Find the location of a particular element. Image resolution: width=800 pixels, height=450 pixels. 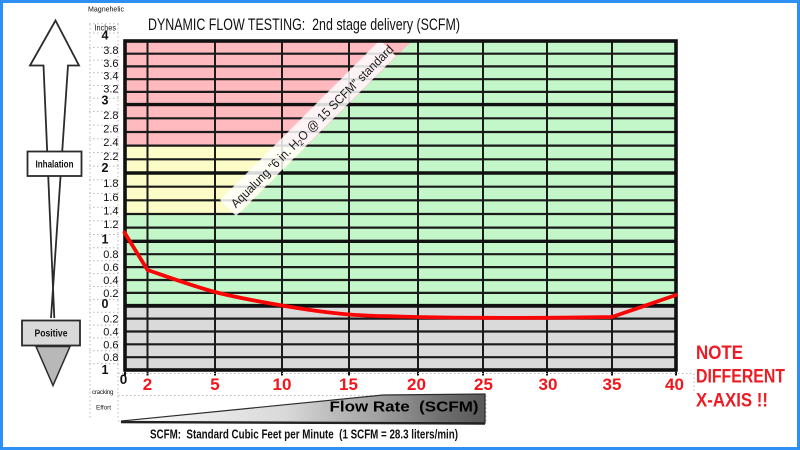

svg-text: 4 is located at coordinates (105, 36).